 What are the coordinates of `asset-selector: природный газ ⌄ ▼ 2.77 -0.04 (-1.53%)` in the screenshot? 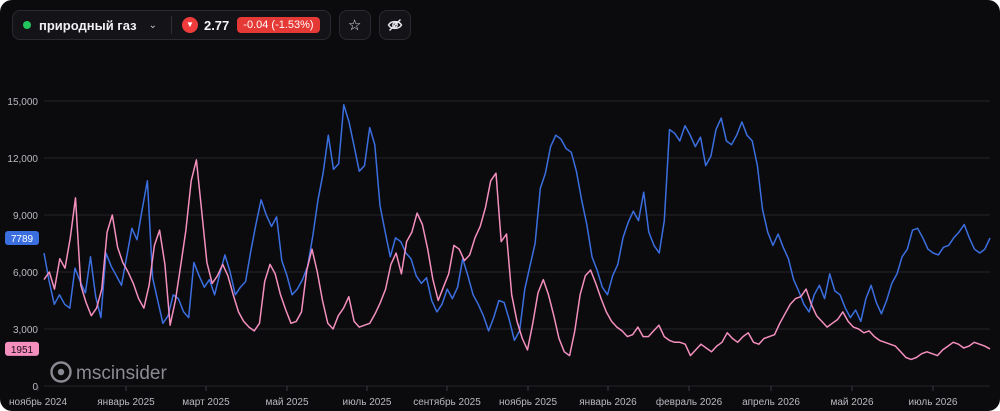 It's located at (171, 25).